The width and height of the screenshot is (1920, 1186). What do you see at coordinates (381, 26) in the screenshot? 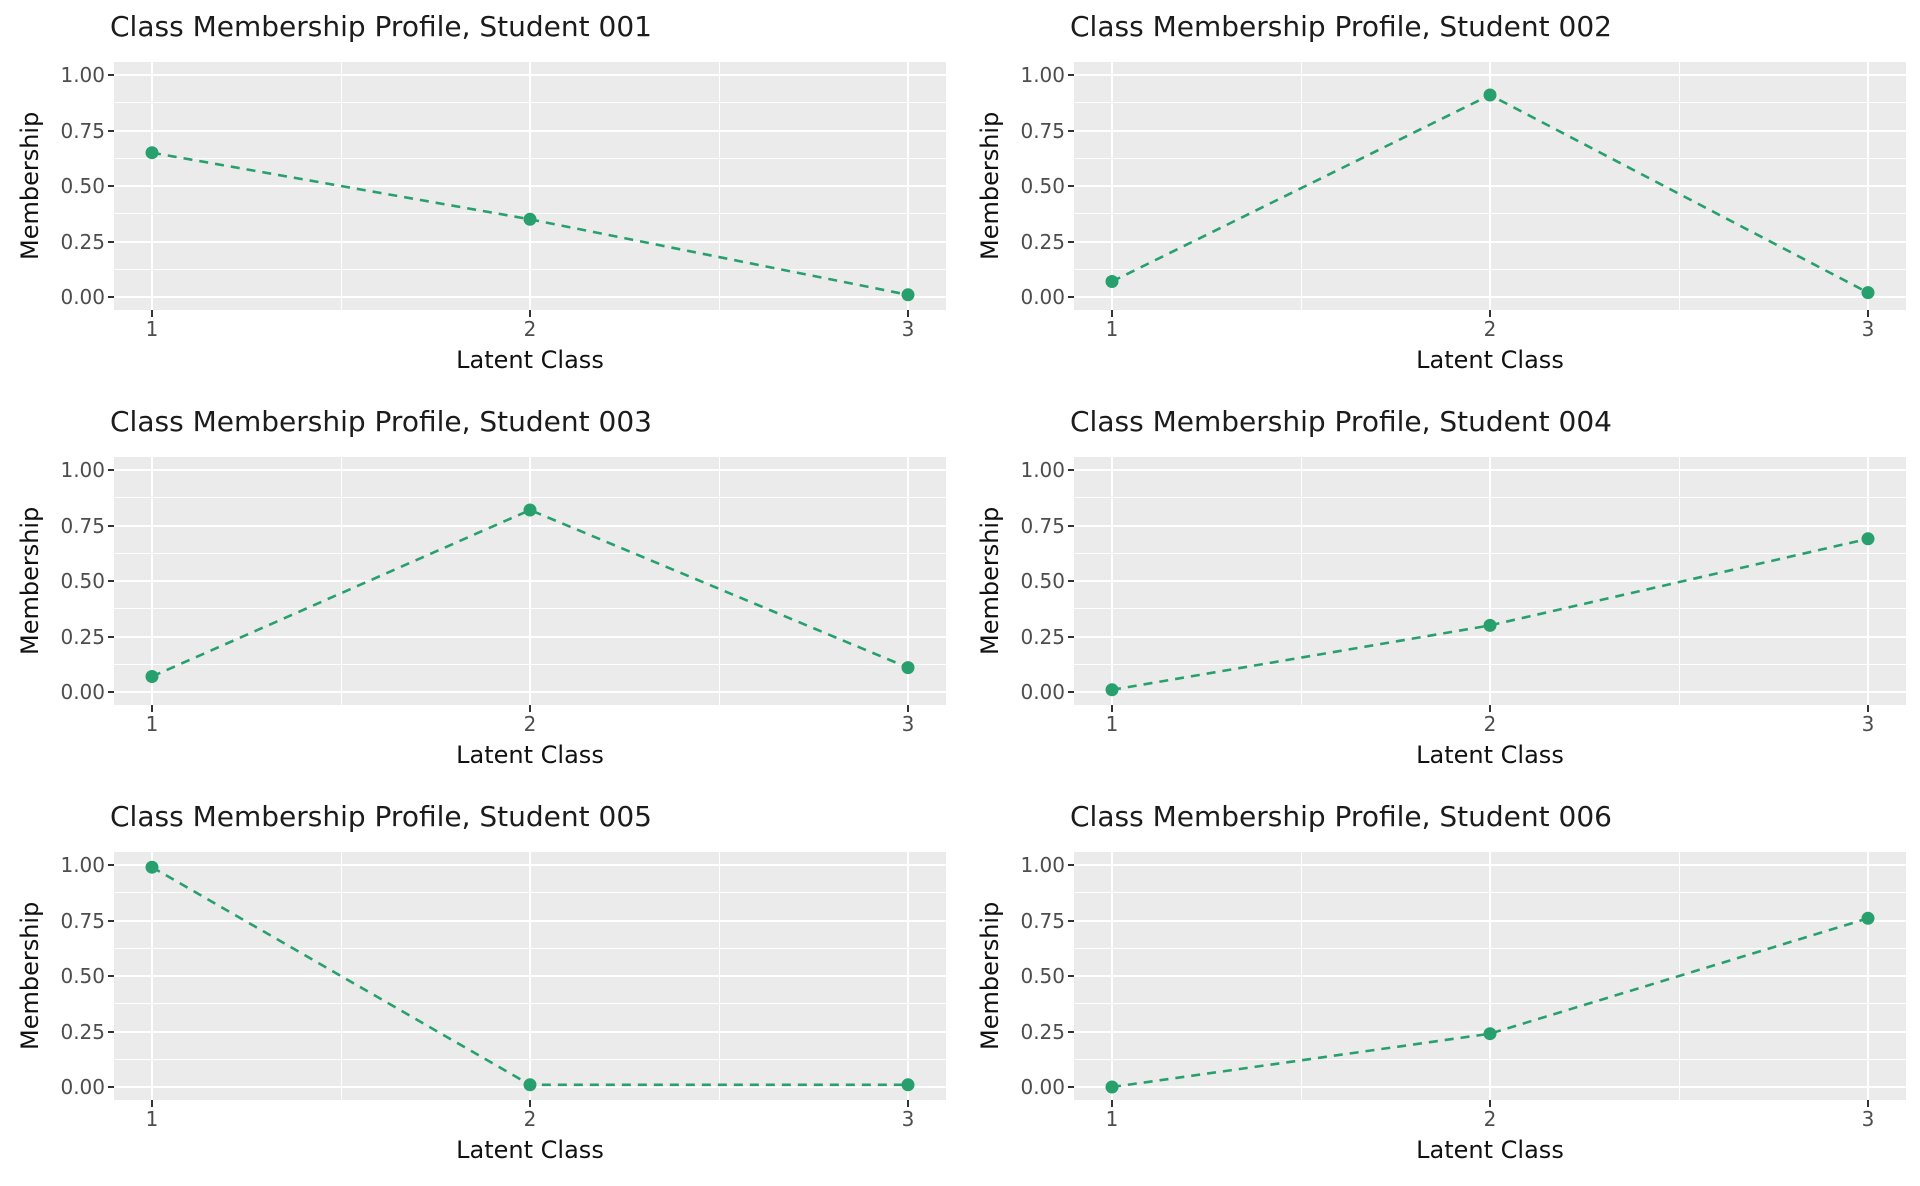
I see `chart-title: Class Membership Profile, Student 001` at bounding box center [381, 26].